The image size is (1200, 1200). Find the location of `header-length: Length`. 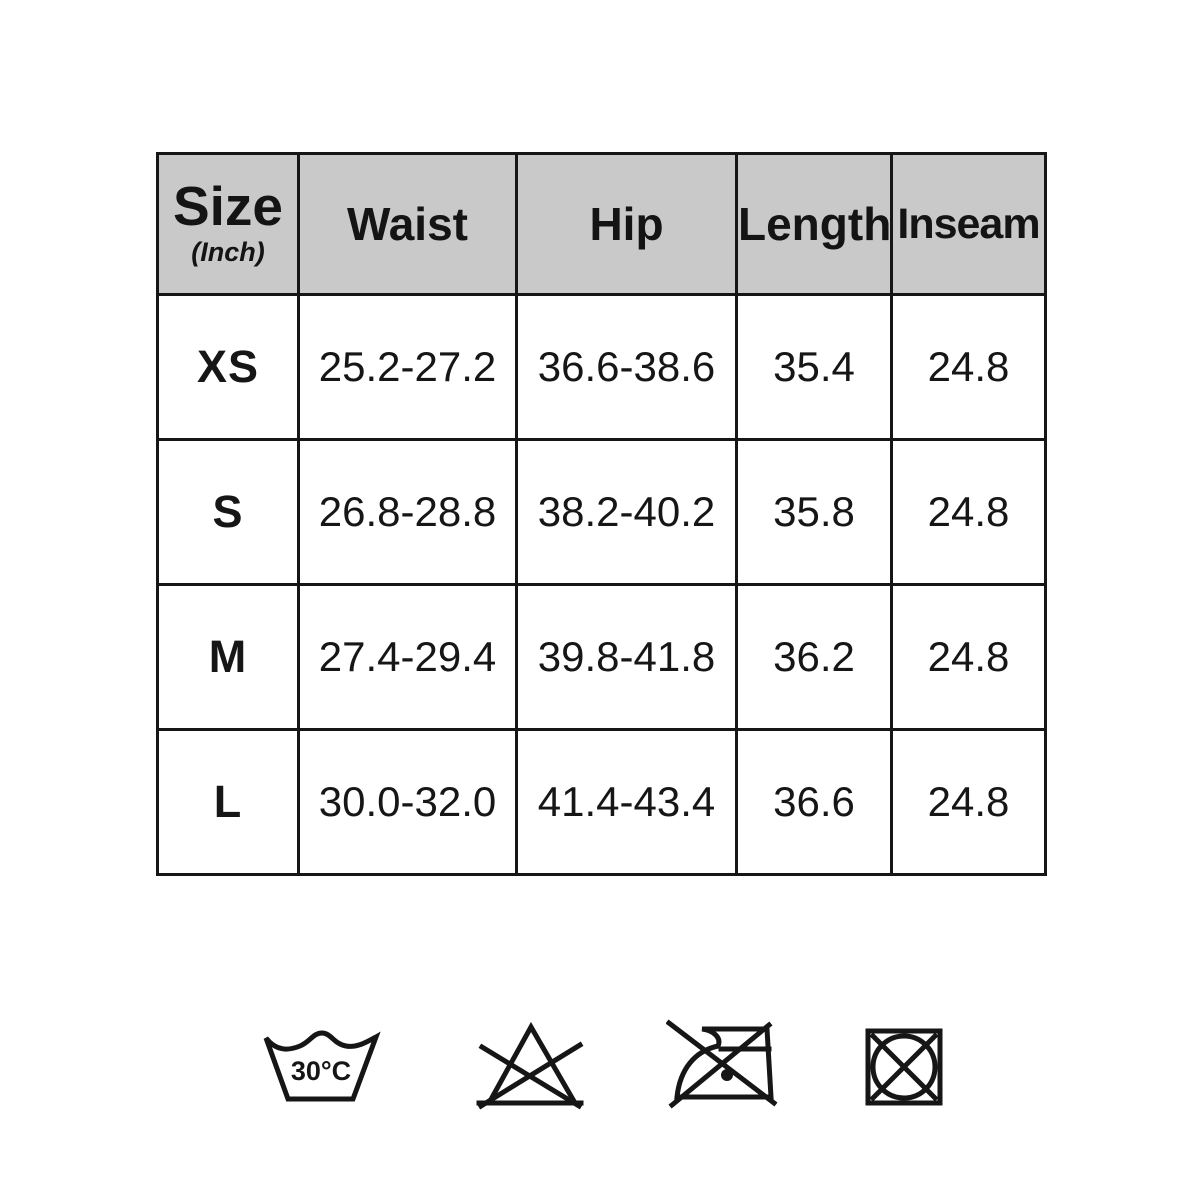

header-length: Length is located at coordinates (814, 224).